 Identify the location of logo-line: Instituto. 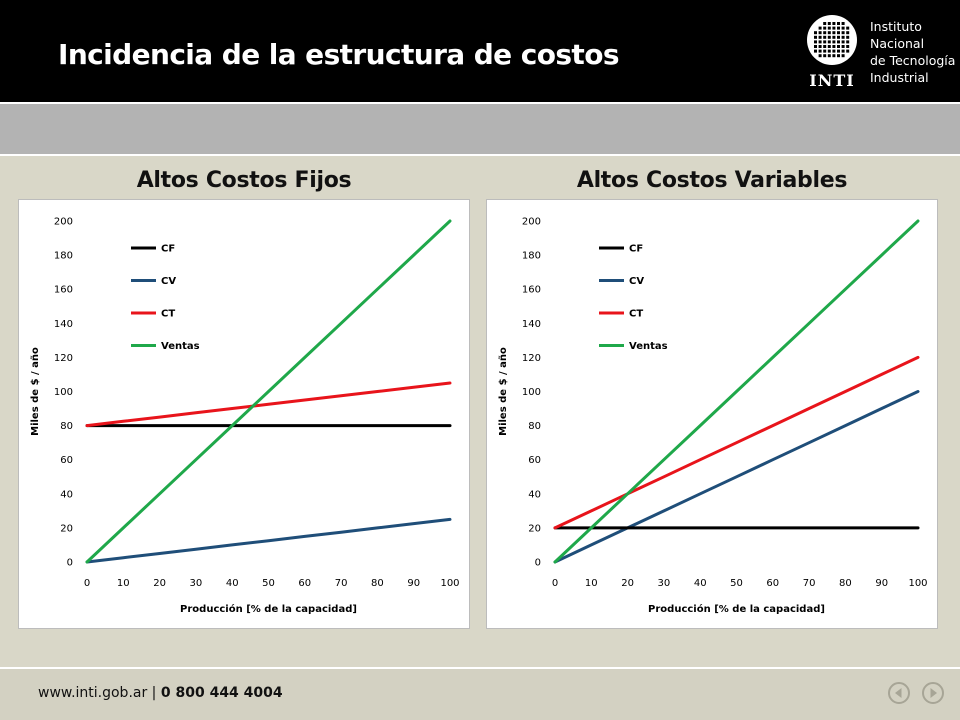
(896, 26).